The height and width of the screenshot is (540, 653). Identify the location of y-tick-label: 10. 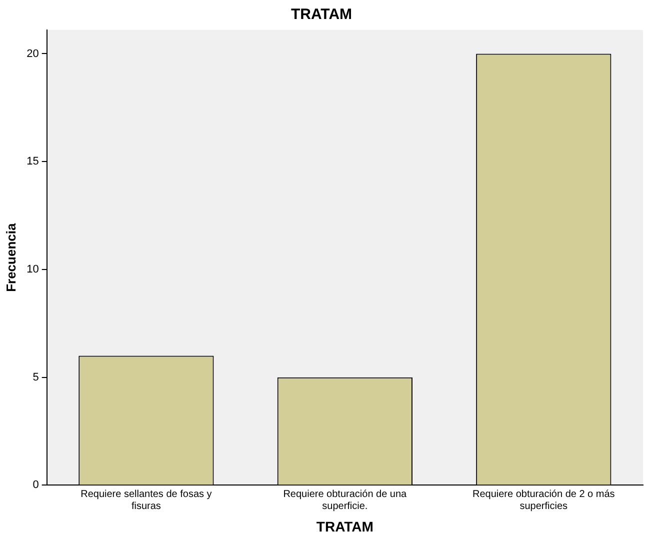
(32, 269).